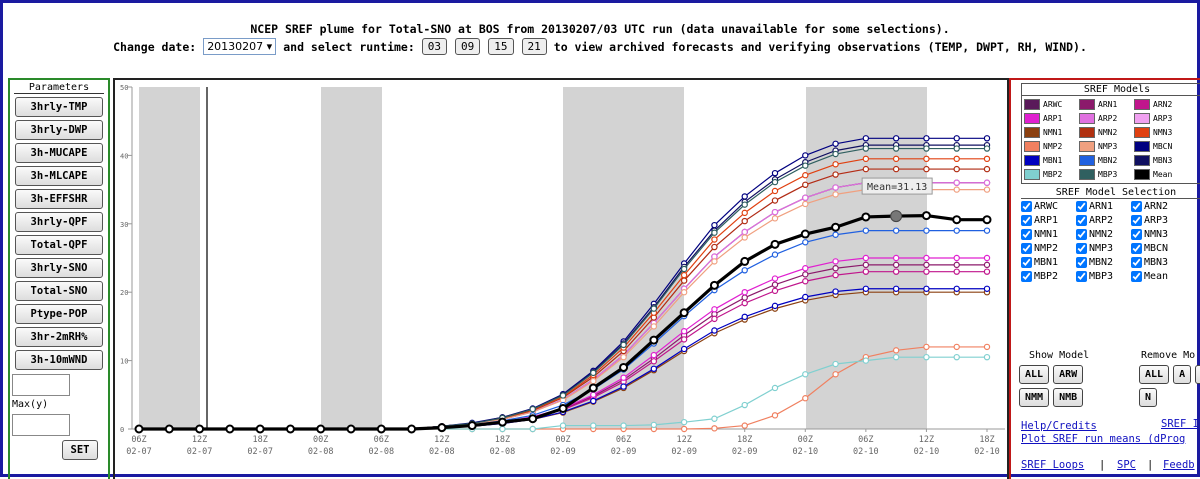 The width and height of the screenshot is (1200, 479). I want to click on parameter-button: 3hrly-QPF, so click(59, 222).